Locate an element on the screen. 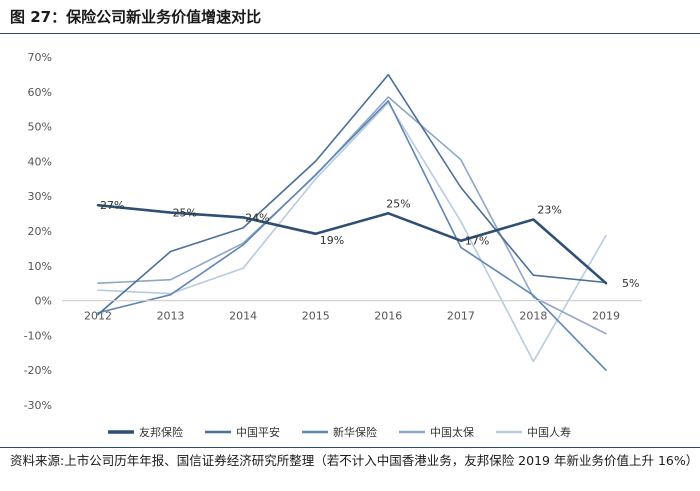 This screenshot has width=700, height=491. legend: 友邦保险 中国平安 新华保险 中国太保 中国人寿 is located at coordinates (339, 432).